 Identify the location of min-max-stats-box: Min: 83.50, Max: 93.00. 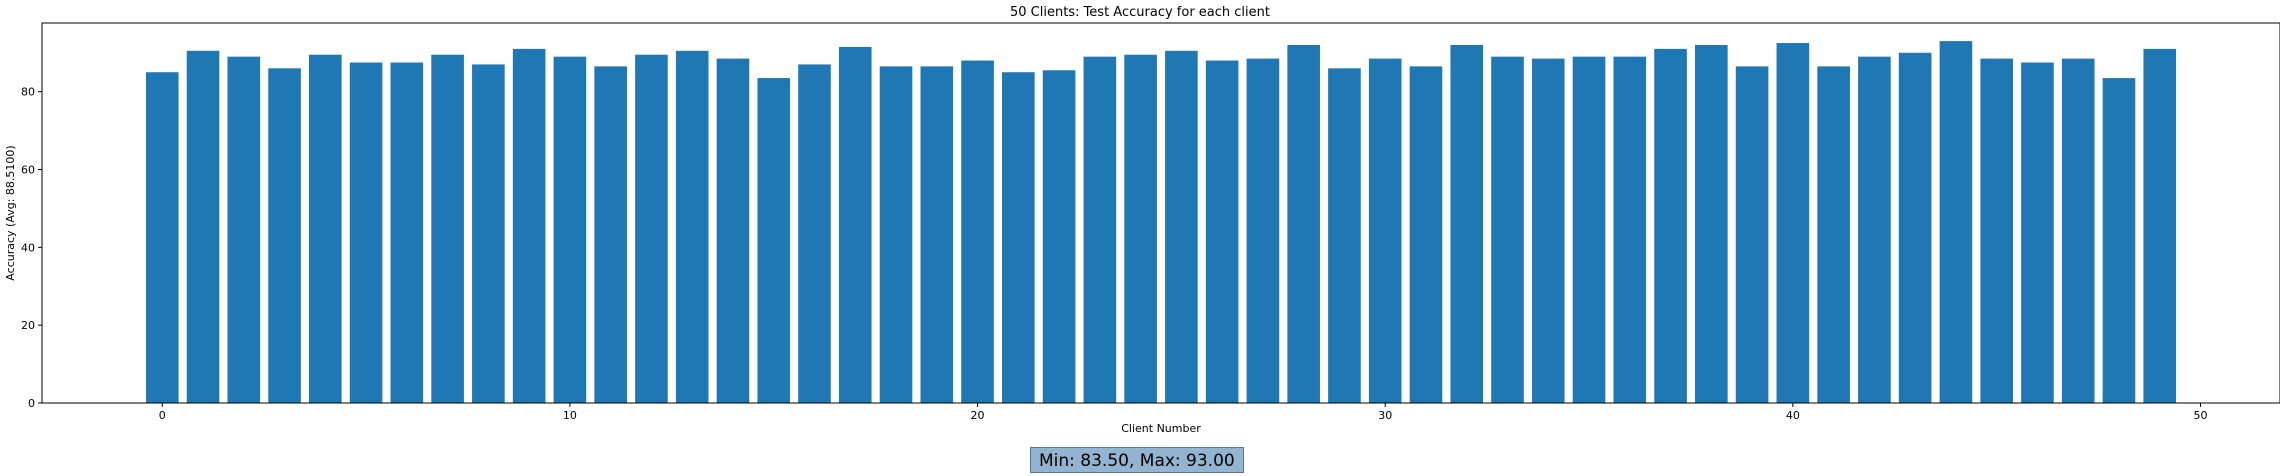
(1137, 460).